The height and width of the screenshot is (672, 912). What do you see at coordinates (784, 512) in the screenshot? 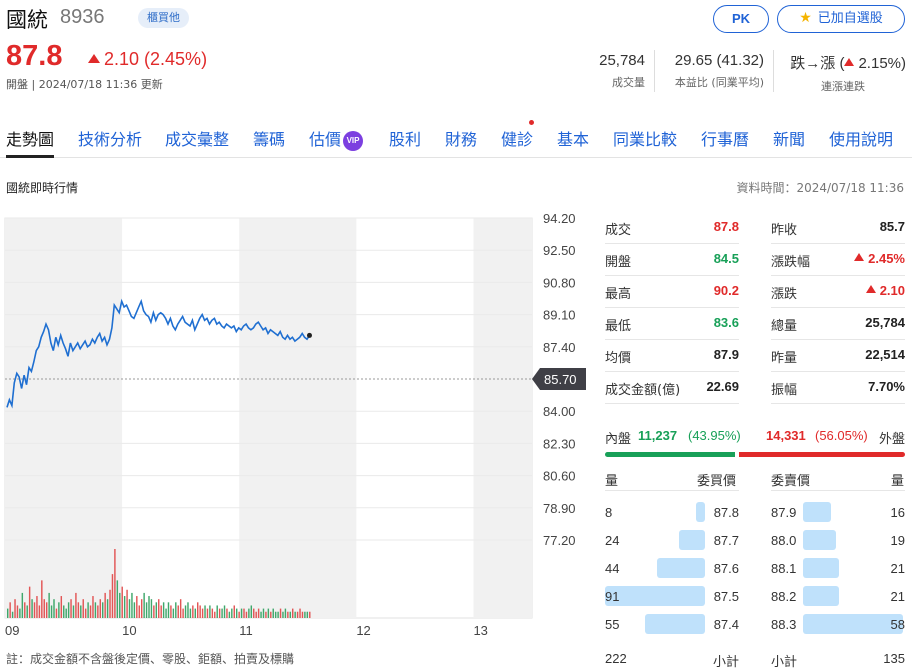
I see `ask-price: 87.9` at bounding box center [784, 512].